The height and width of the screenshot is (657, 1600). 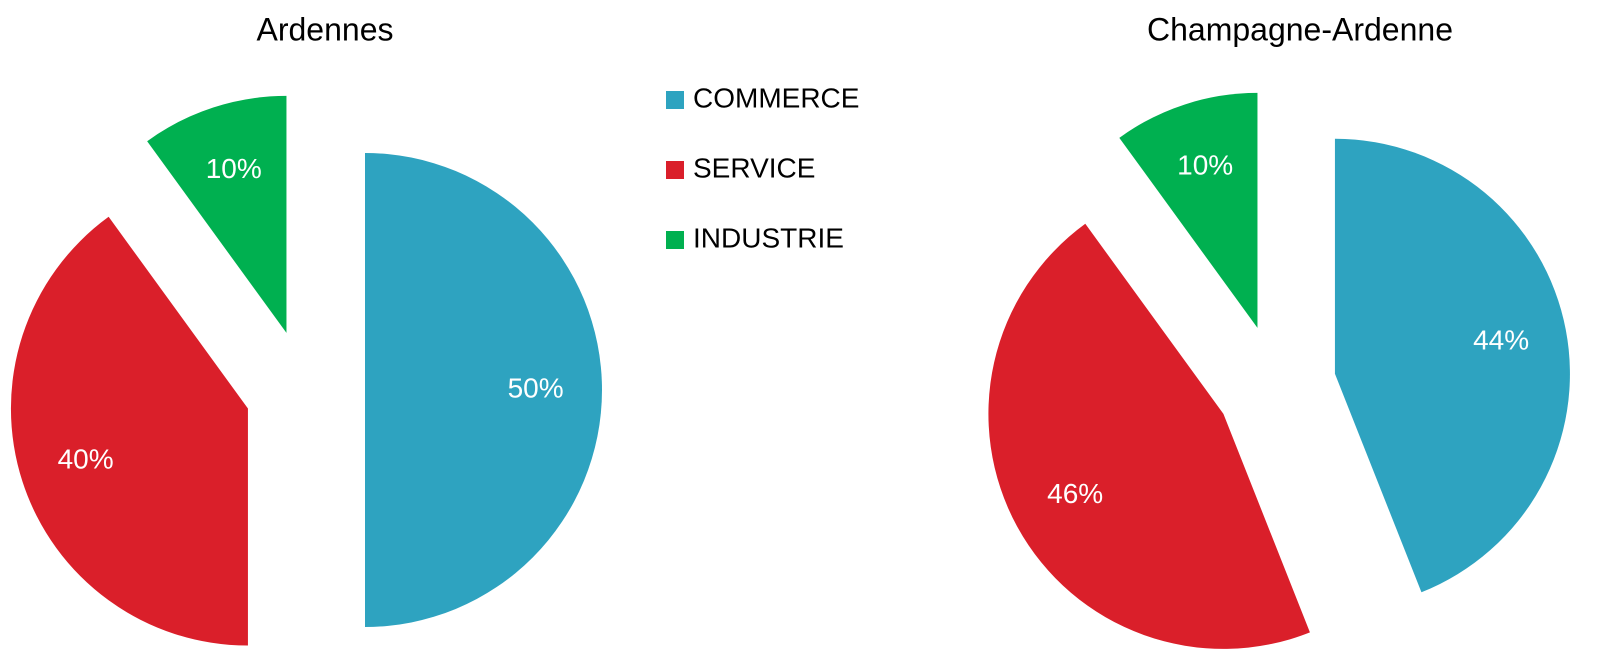 What do you see at coordinates (325, 29) in the screenshot?
I see `chart-title: Ardennes` at bounding box center [325, 29].